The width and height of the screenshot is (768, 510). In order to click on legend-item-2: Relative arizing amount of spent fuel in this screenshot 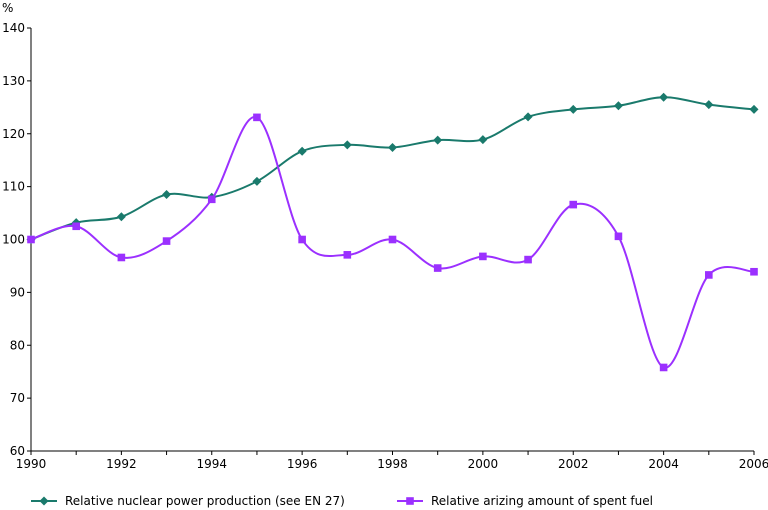, I will do `click(525, 501)`.